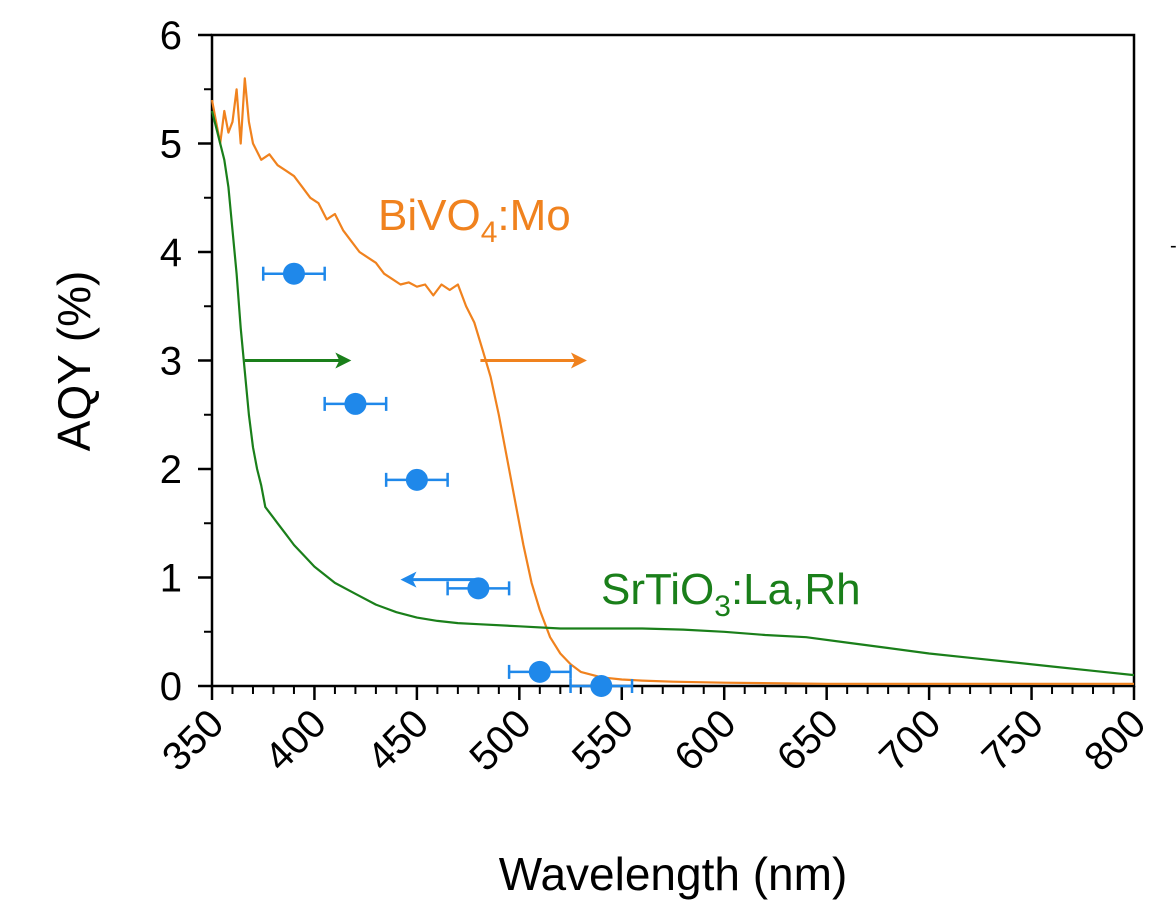 The height and width of the screenshot is (914, 1176). I want to click on srtio3-label-tail: :La,Rh, so click(796, 589).